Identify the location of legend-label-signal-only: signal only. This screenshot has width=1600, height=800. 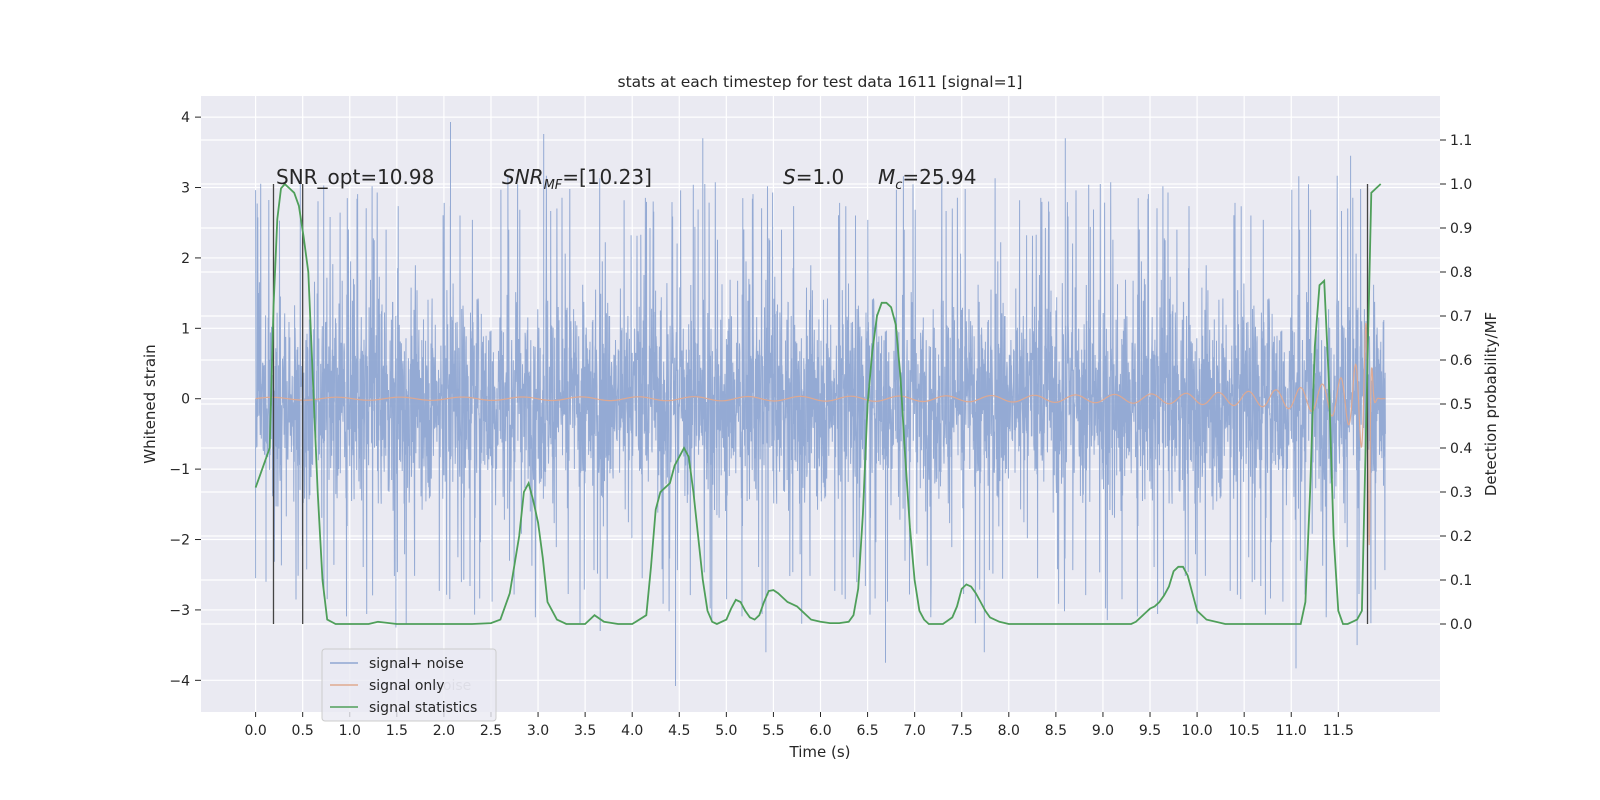
(406, 686).